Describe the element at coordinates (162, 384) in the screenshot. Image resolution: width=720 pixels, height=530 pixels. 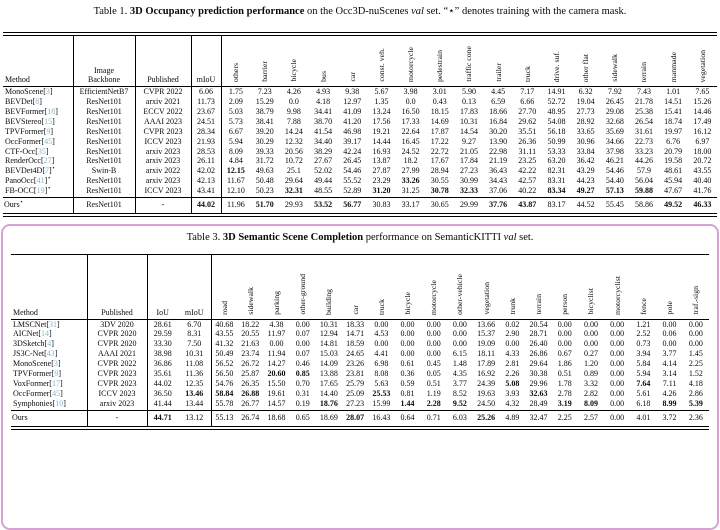
I see `iou-cell: 44.02` at that location.